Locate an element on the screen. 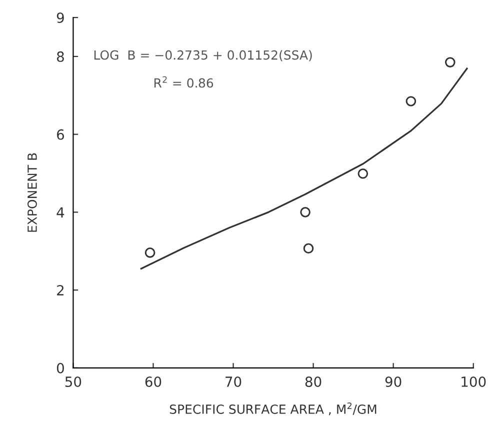 This screenshot has height=438, width=488. y-tick-label: 0 is located at coordinates (60, 368).